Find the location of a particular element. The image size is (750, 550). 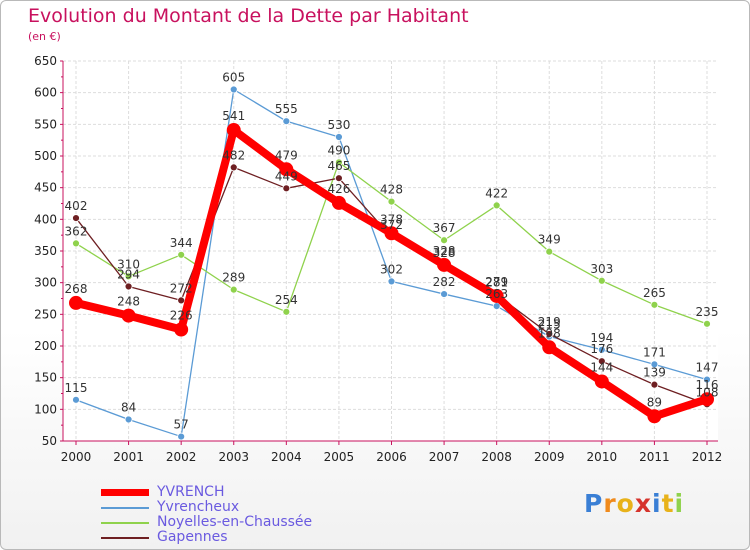

data-label-yvrencheux: 215 is located at coordinates (549, 325).